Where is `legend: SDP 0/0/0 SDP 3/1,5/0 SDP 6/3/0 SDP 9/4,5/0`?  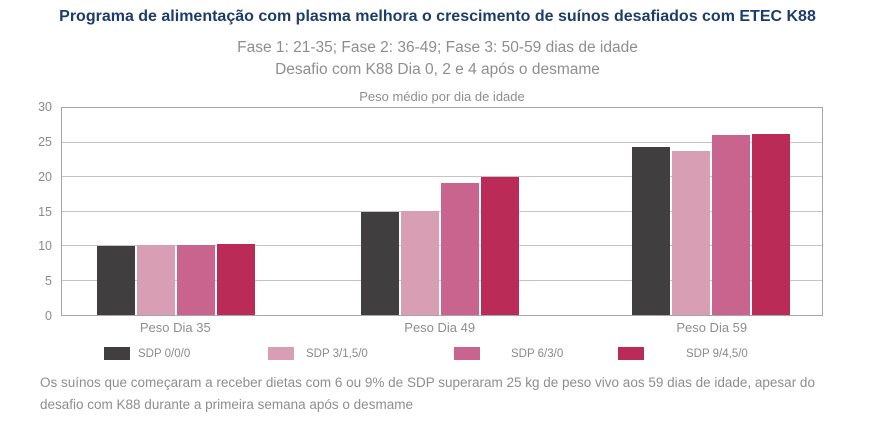 legend: SDP 0/0/0 SDP 3/1,5/0 SDP 6/3/0 SDP 9/4,5/0 is located at coordinates (437, 355).